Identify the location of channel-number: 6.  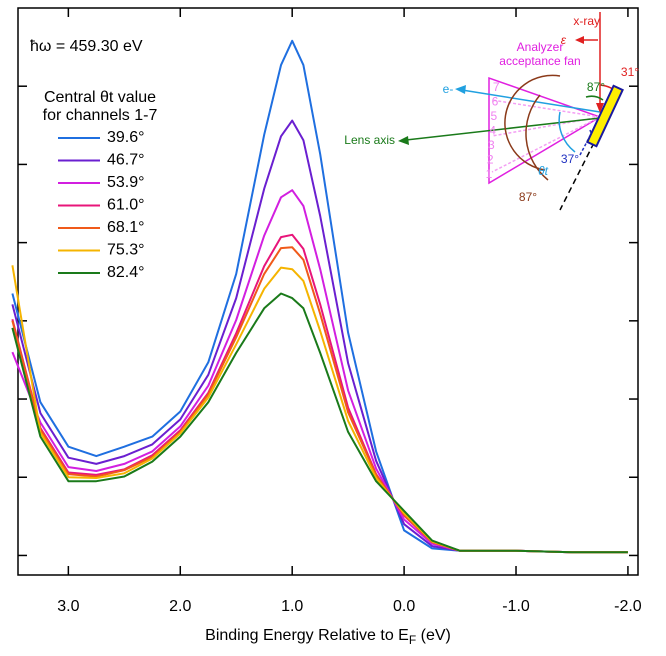
(495, 102).